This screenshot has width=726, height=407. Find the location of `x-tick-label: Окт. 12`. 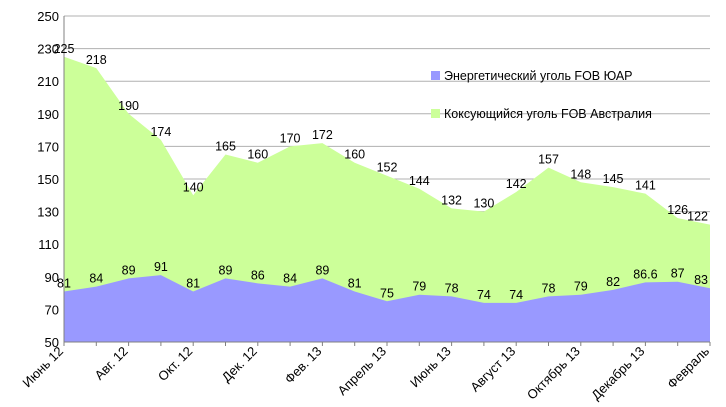

x-tick-label: Окт. 12 is located at coordinates (175, 364).